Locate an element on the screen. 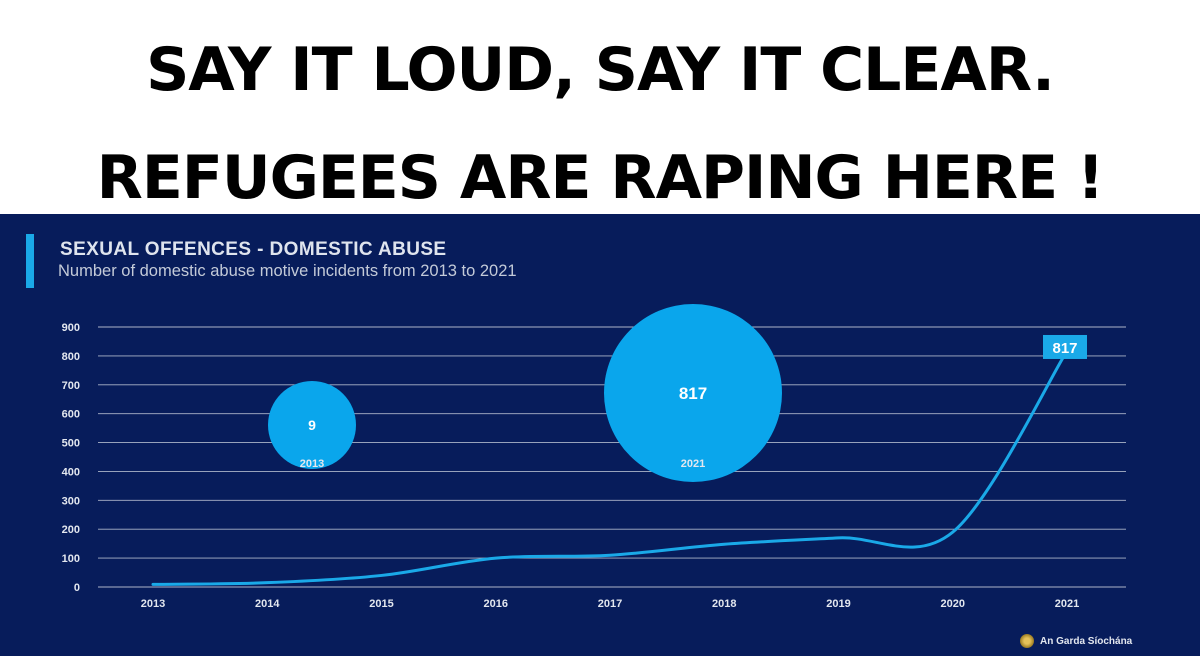 The image size is (1200, 656). x-tick-label: 2017 is located at coordinates (610, 604).